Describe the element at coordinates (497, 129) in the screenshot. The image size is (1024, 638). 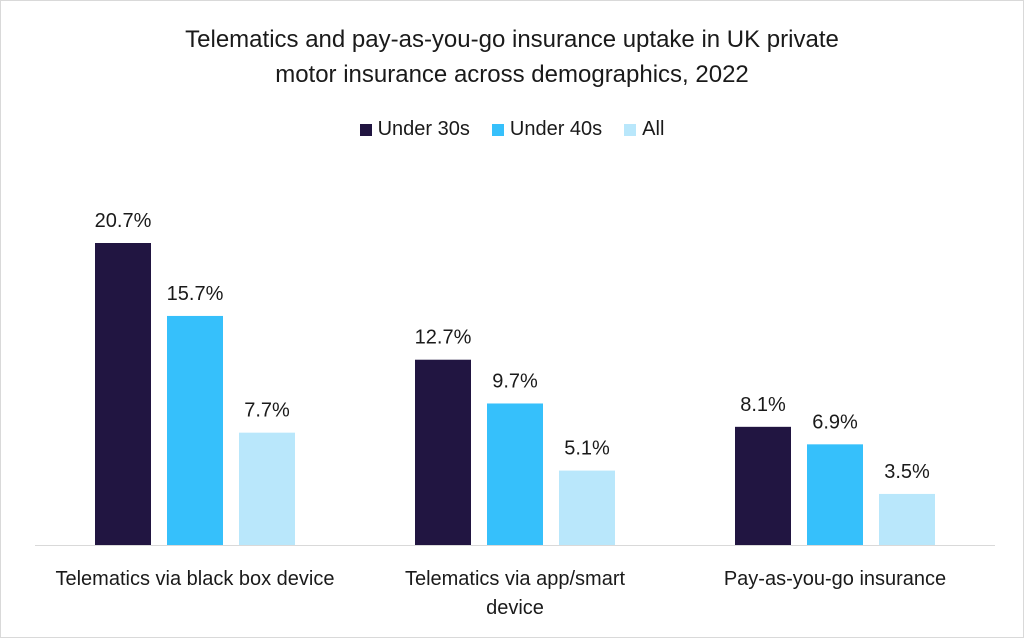
I see `legend-swatch-under-40s` at that location.